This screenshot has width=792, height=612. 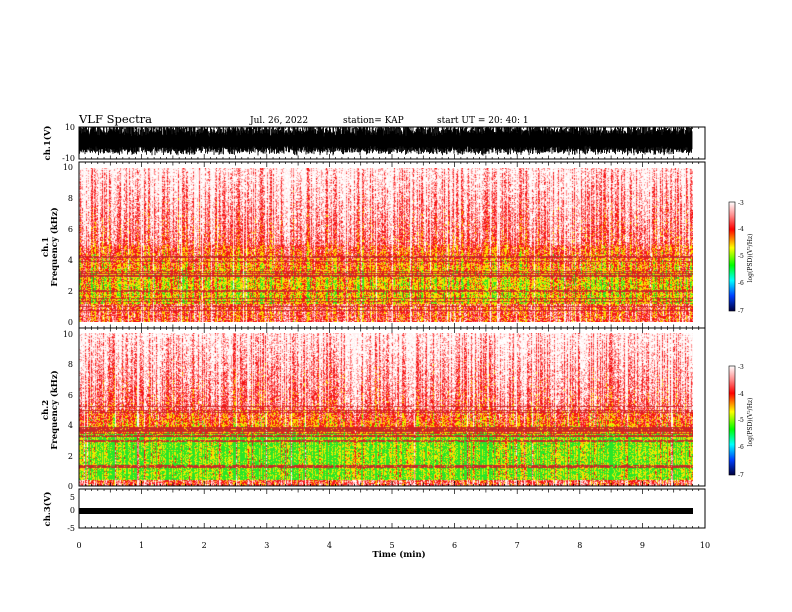 I want to click on ch1-freq-tick-8: 8, so click(x=70, y=198).